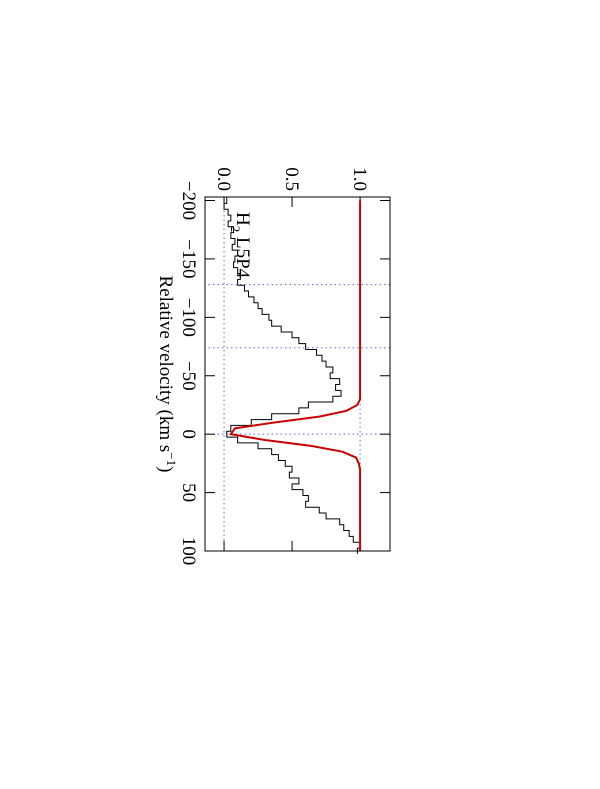 This screenshot has height=789, width=600. What do you see at coordinates (165, 364) in the screenshot?
I see `x-label-text: Relative velocity (km s` at bounding box center [165, 364].